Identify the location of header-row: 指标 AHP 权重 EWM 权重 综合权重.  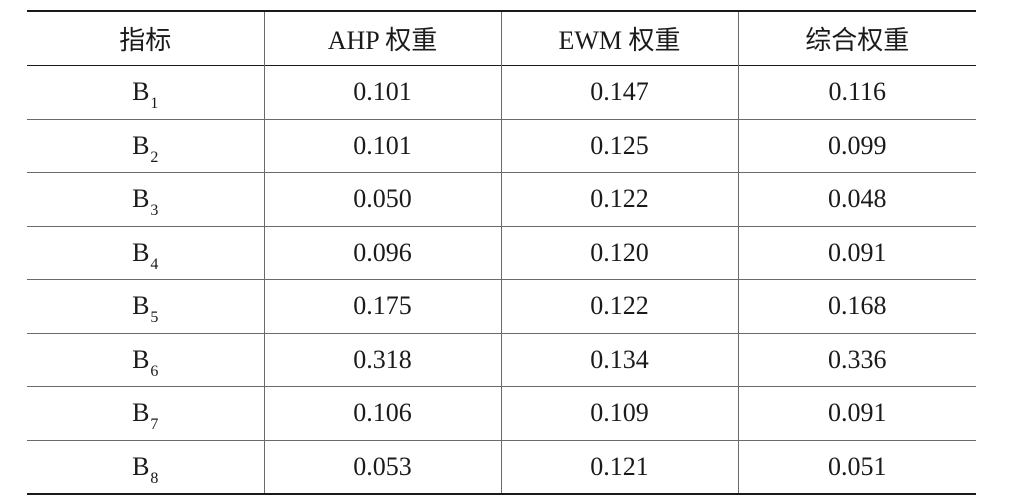
(501, 38).